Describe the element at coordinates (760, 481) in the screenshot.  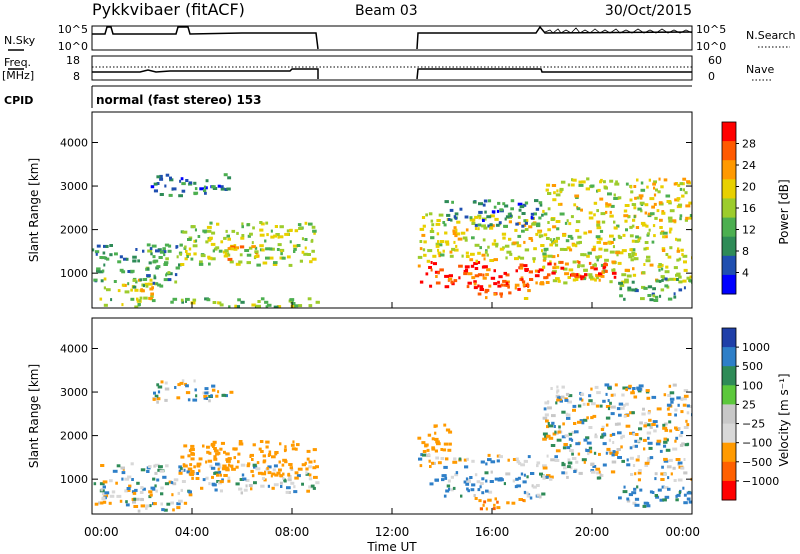
I see `colorbar-tick-label: −1000` at that location.